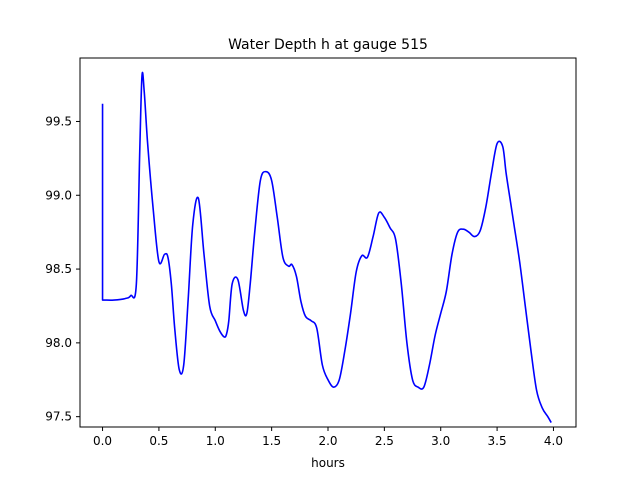 This screenshot has width=640, height=480. Describe the element at coordinates (58, 195) in the screenshot. I see `y-tick-label: 99.0` at that location.